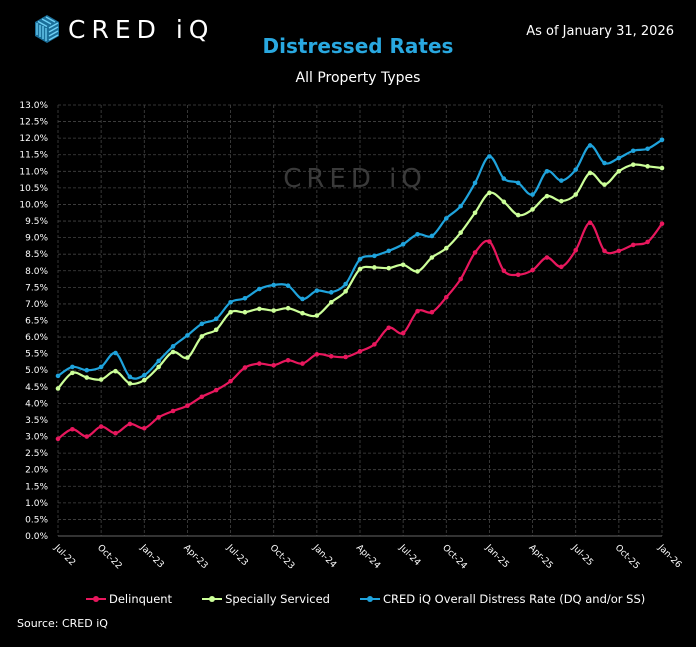 This screenshot has height=647, width=696. Describe the element at coordinates (36, 421) in the screenshot. I see `y-tick-label: 3.5%` at that location.